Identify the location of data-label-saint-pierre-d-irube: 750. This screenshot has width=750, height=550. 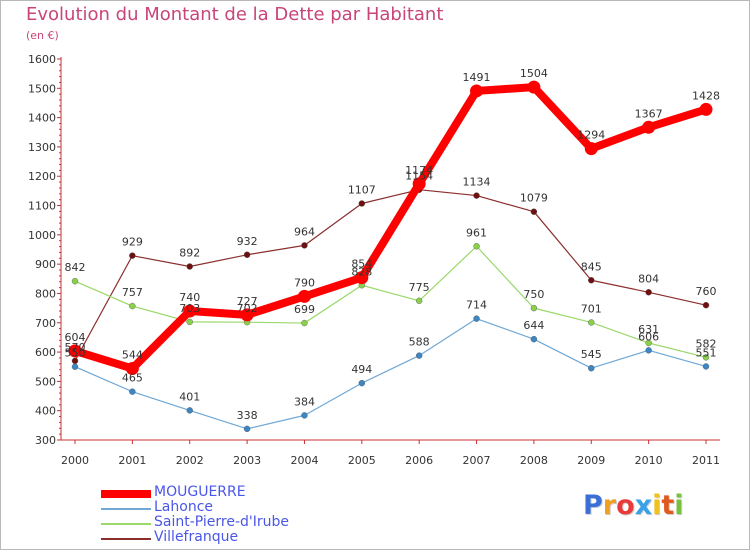
(533, 294).